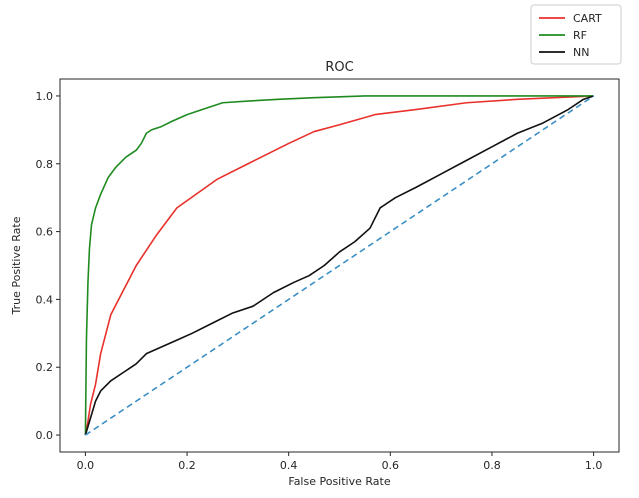  I want to click on x-tick-label: 0.4, so click(289, 465).